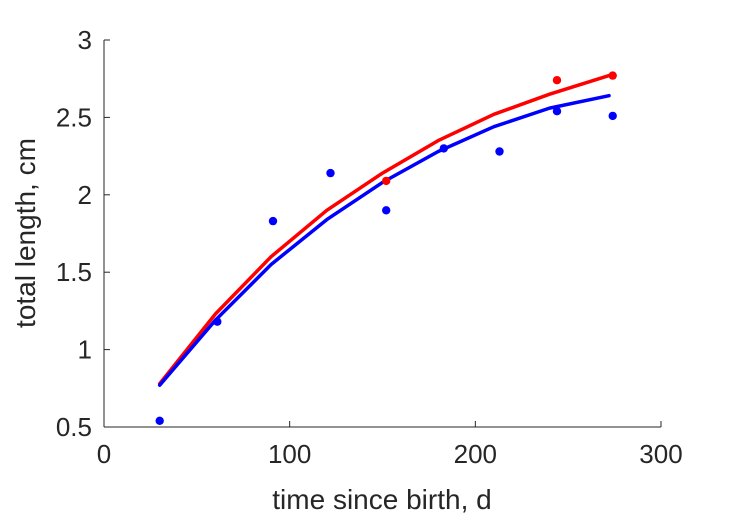 The image size is (729, 521). What do you see at coordinates (85, 195) in the screenshot?
I see `y-tick-label: 2` at bounding box center [85, 195].